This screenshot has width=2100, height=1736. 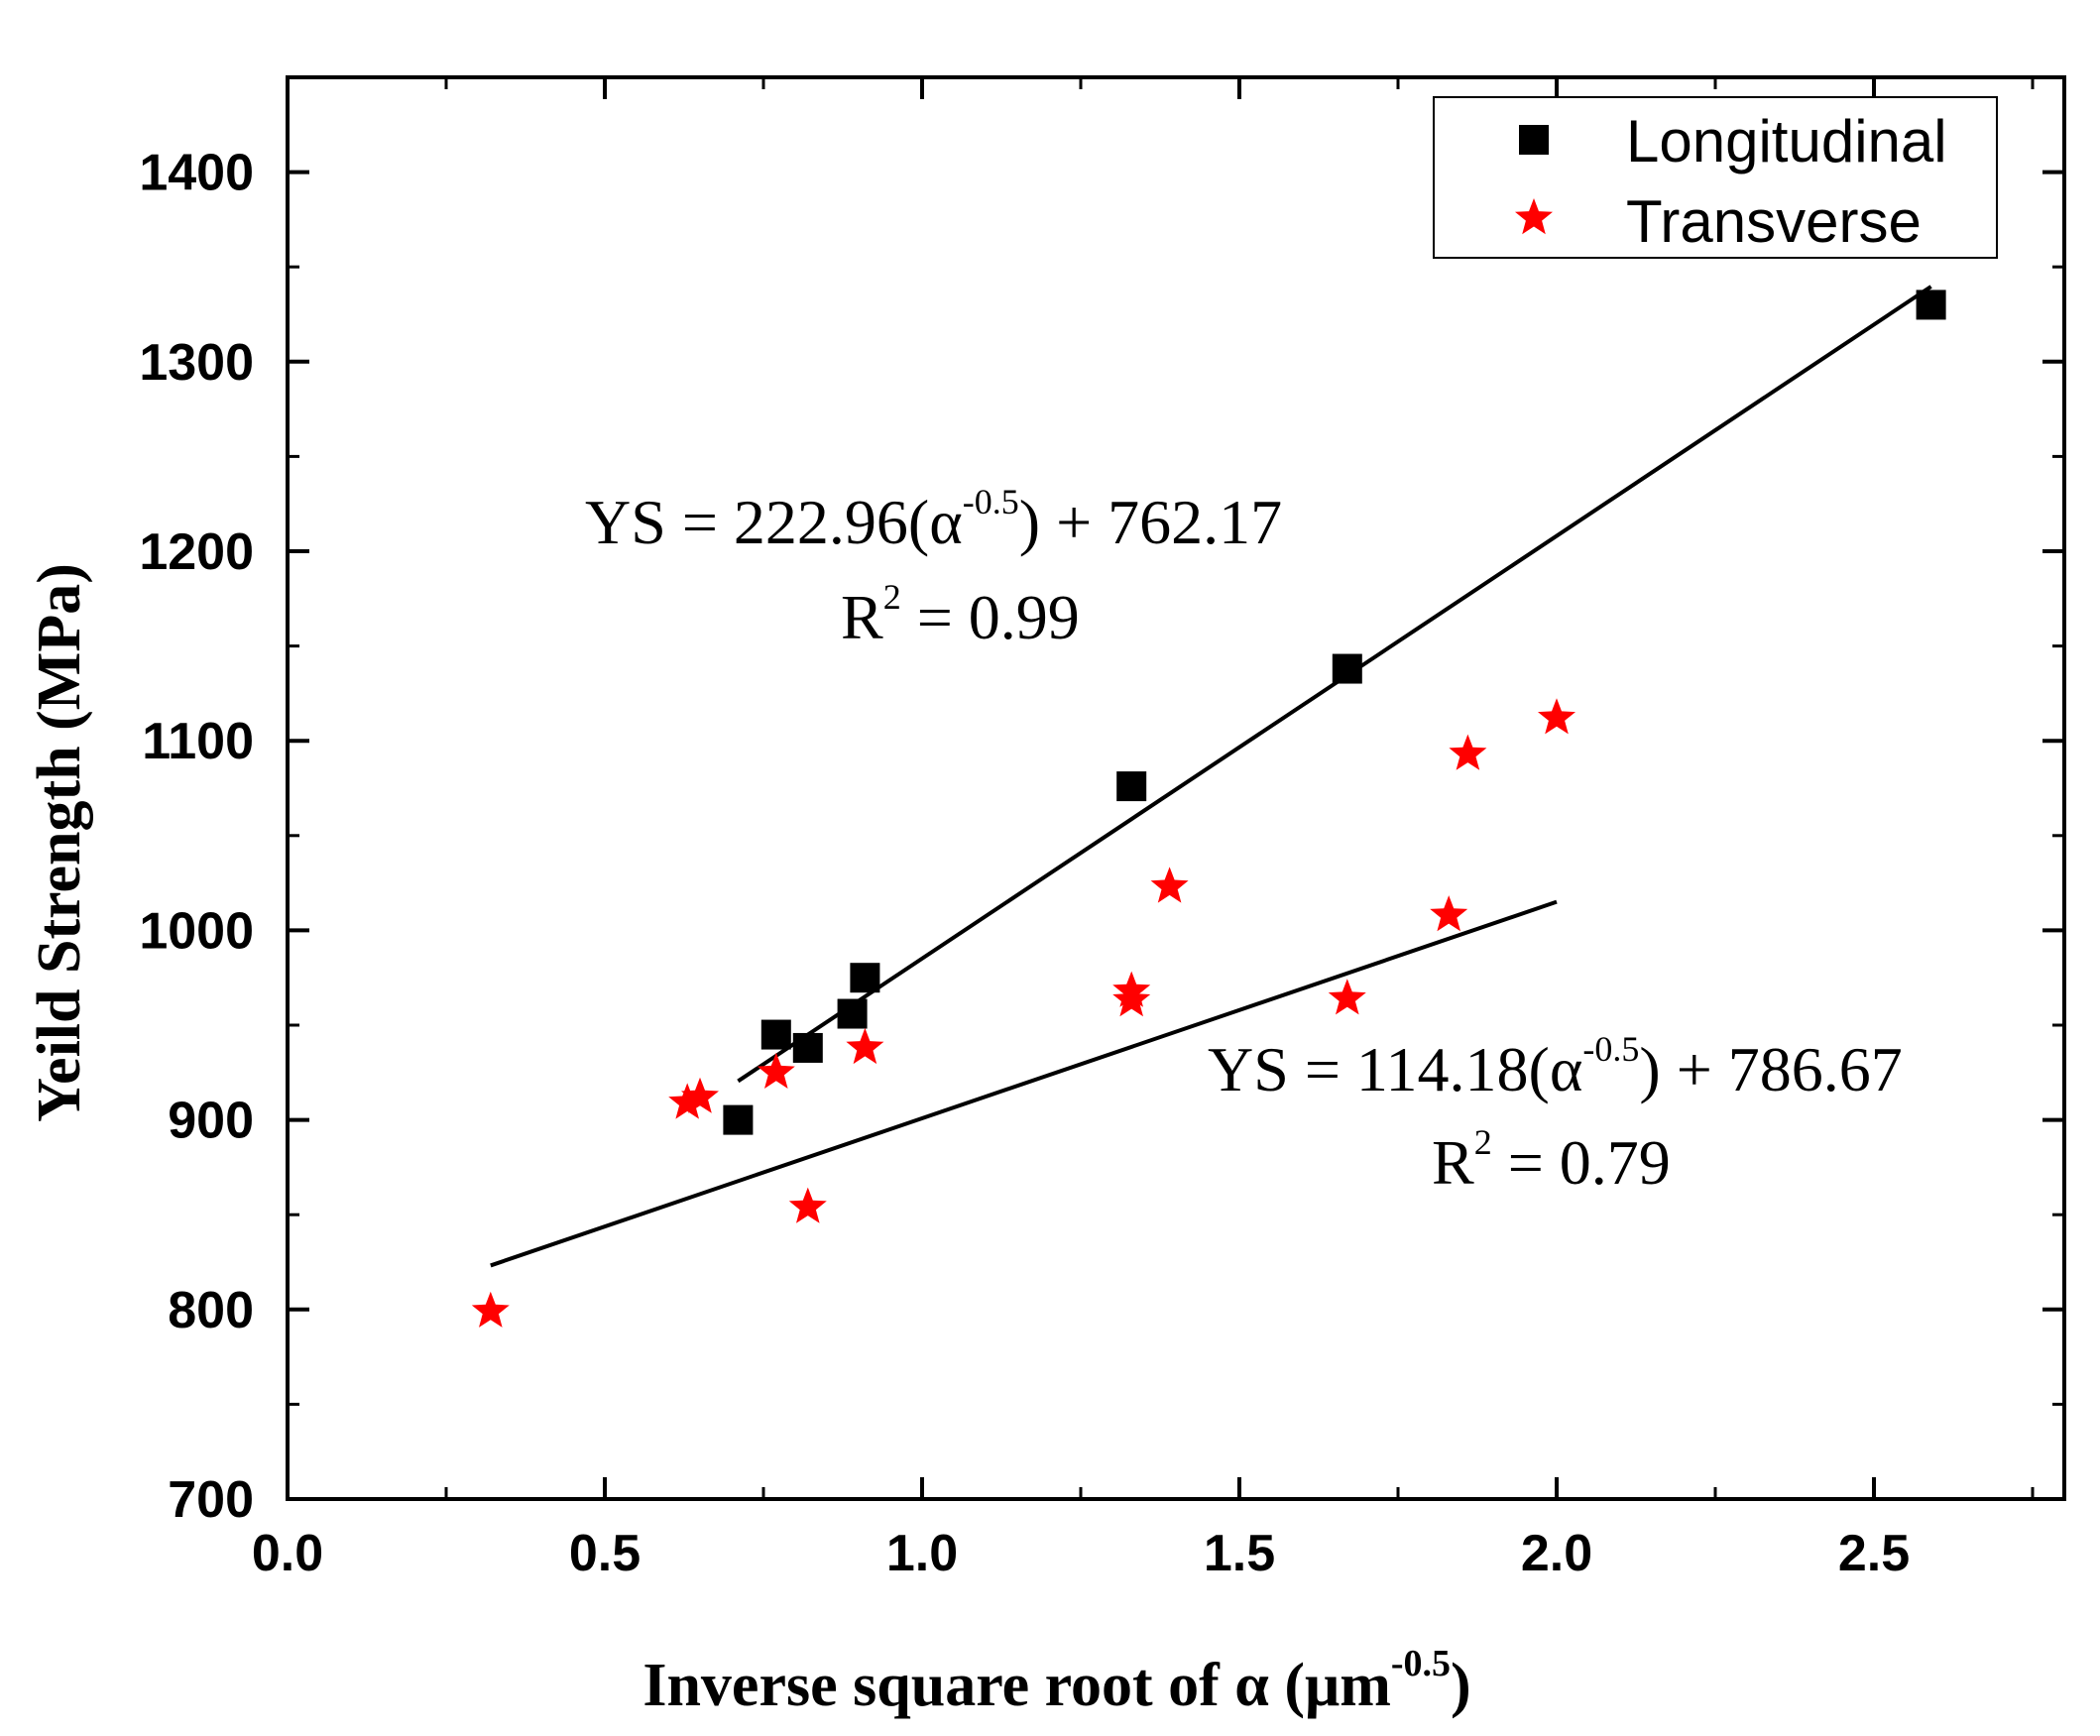 What do you see at coordinates (1774, 221) in the screenshot?
I see `legend-label-transverse: Transverse` at bounding box center [1774, 221].